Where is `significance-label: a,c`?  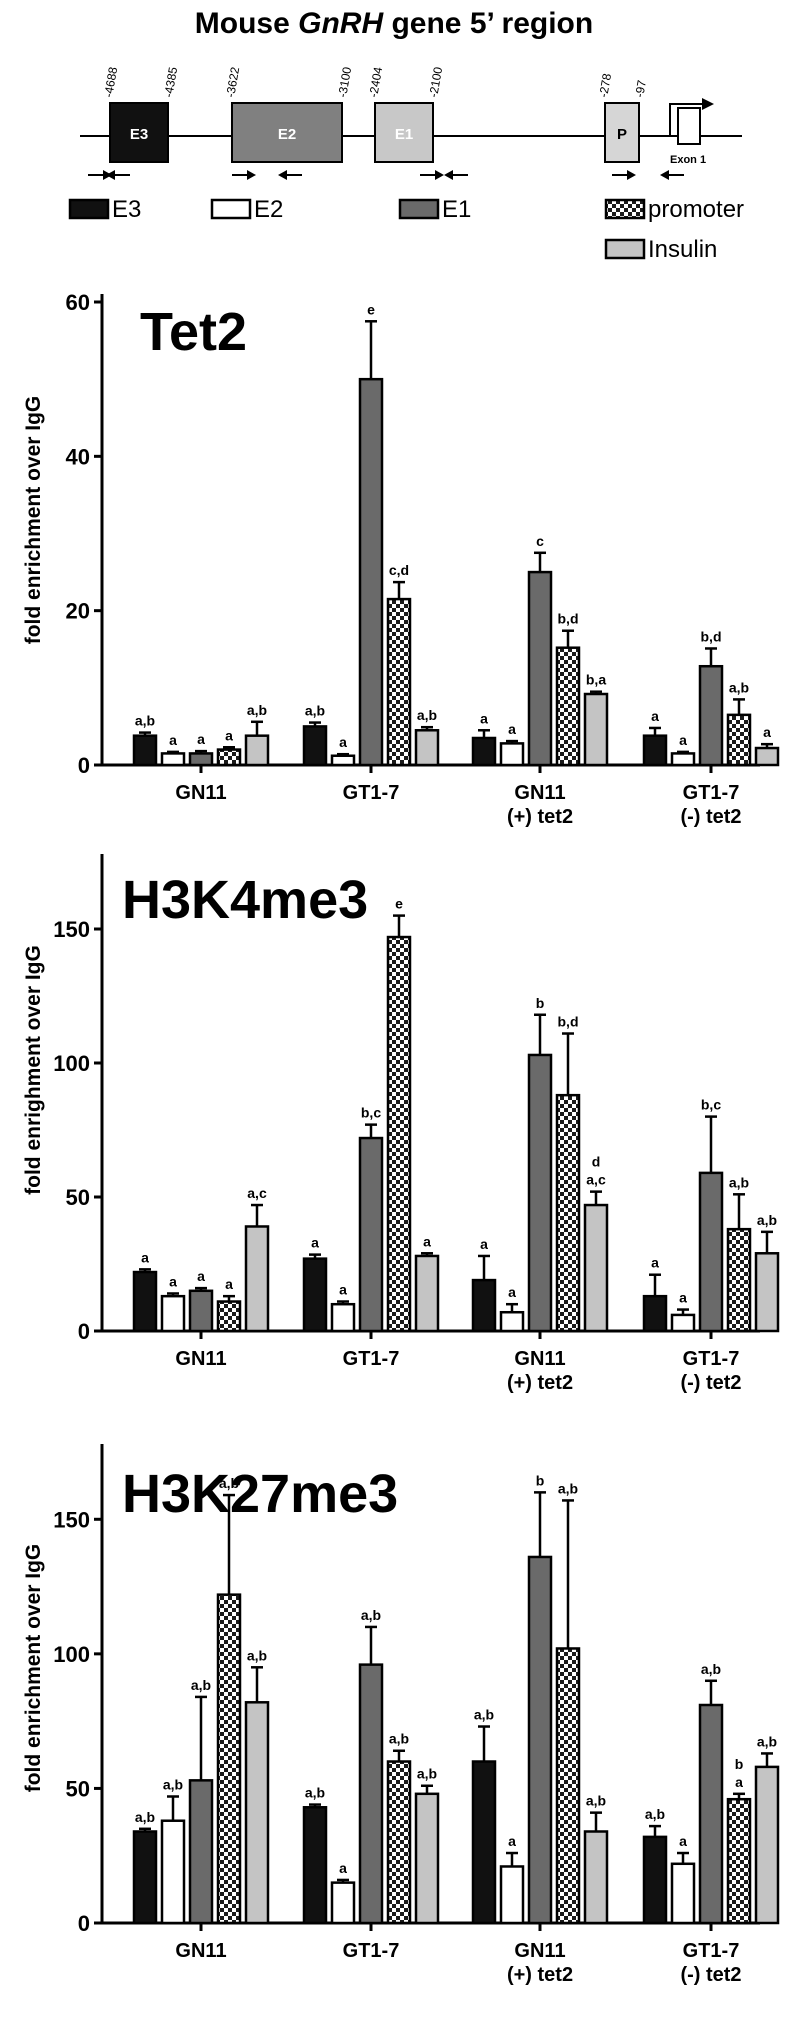 significance-label: a,c is located at coordinates (257, 1193).